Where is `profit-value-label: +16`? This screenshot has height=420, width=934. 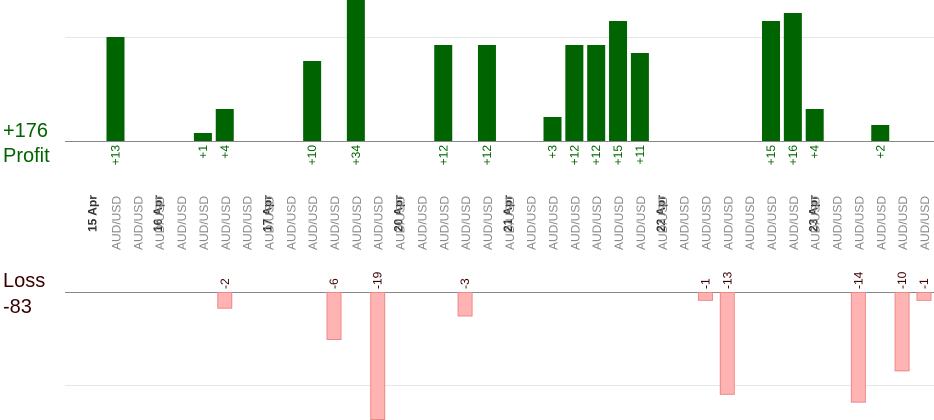
profit-value-label: +16 is located at coordinates (793, 155).